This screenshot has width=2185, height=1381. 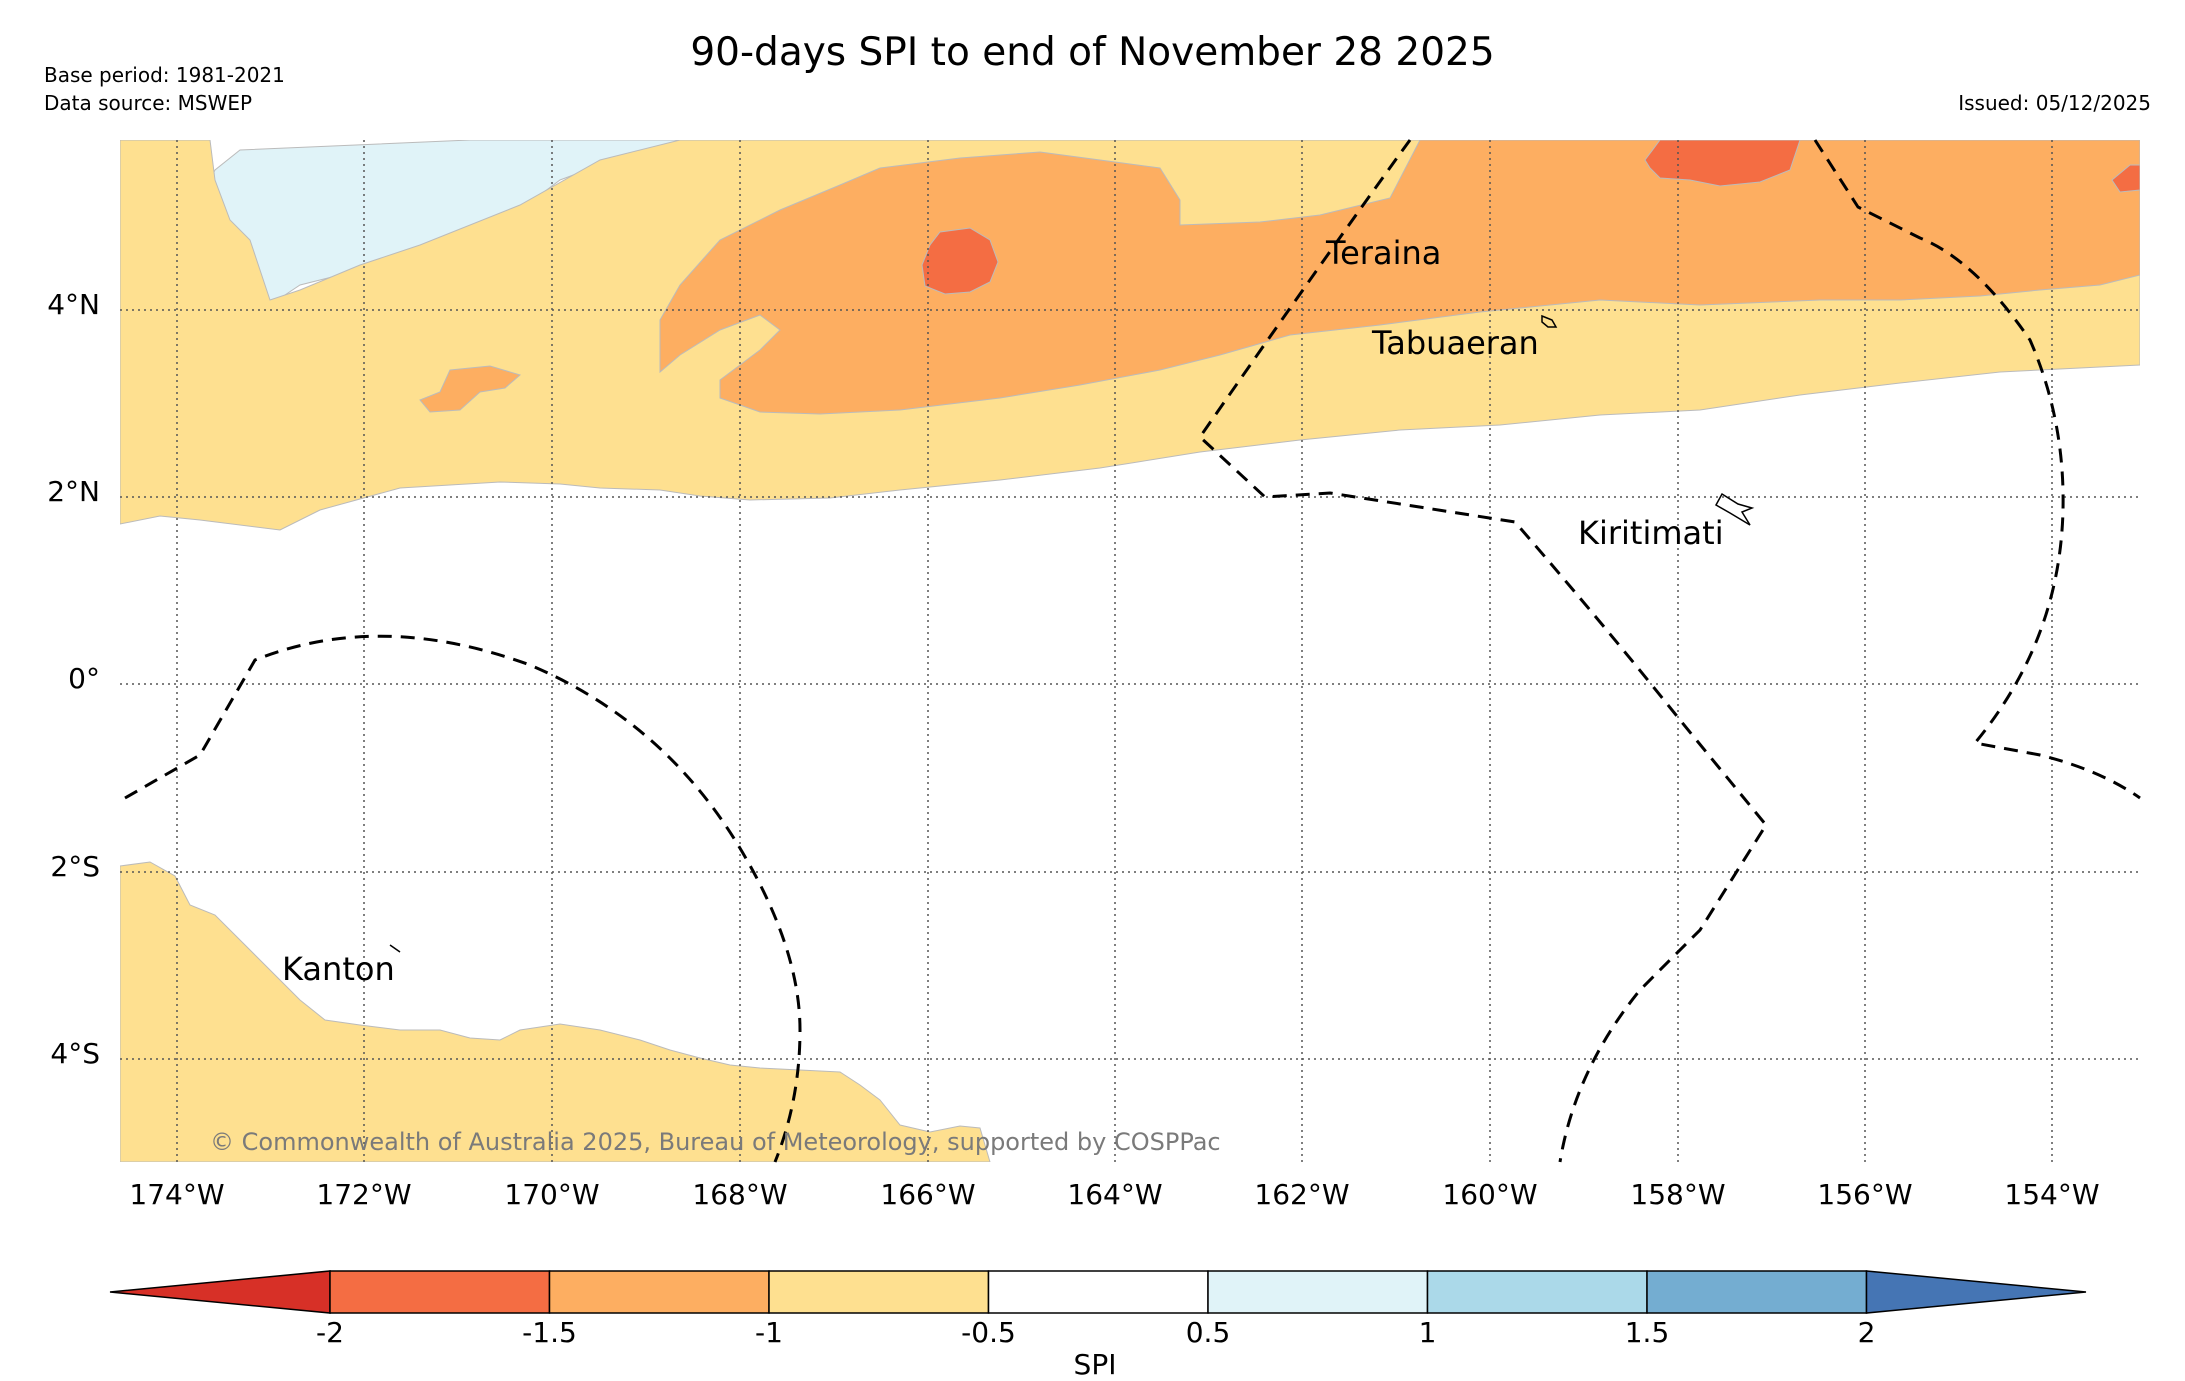 I want to click on colorbar-tick-label: 1, so click(x=1427, y=1332).